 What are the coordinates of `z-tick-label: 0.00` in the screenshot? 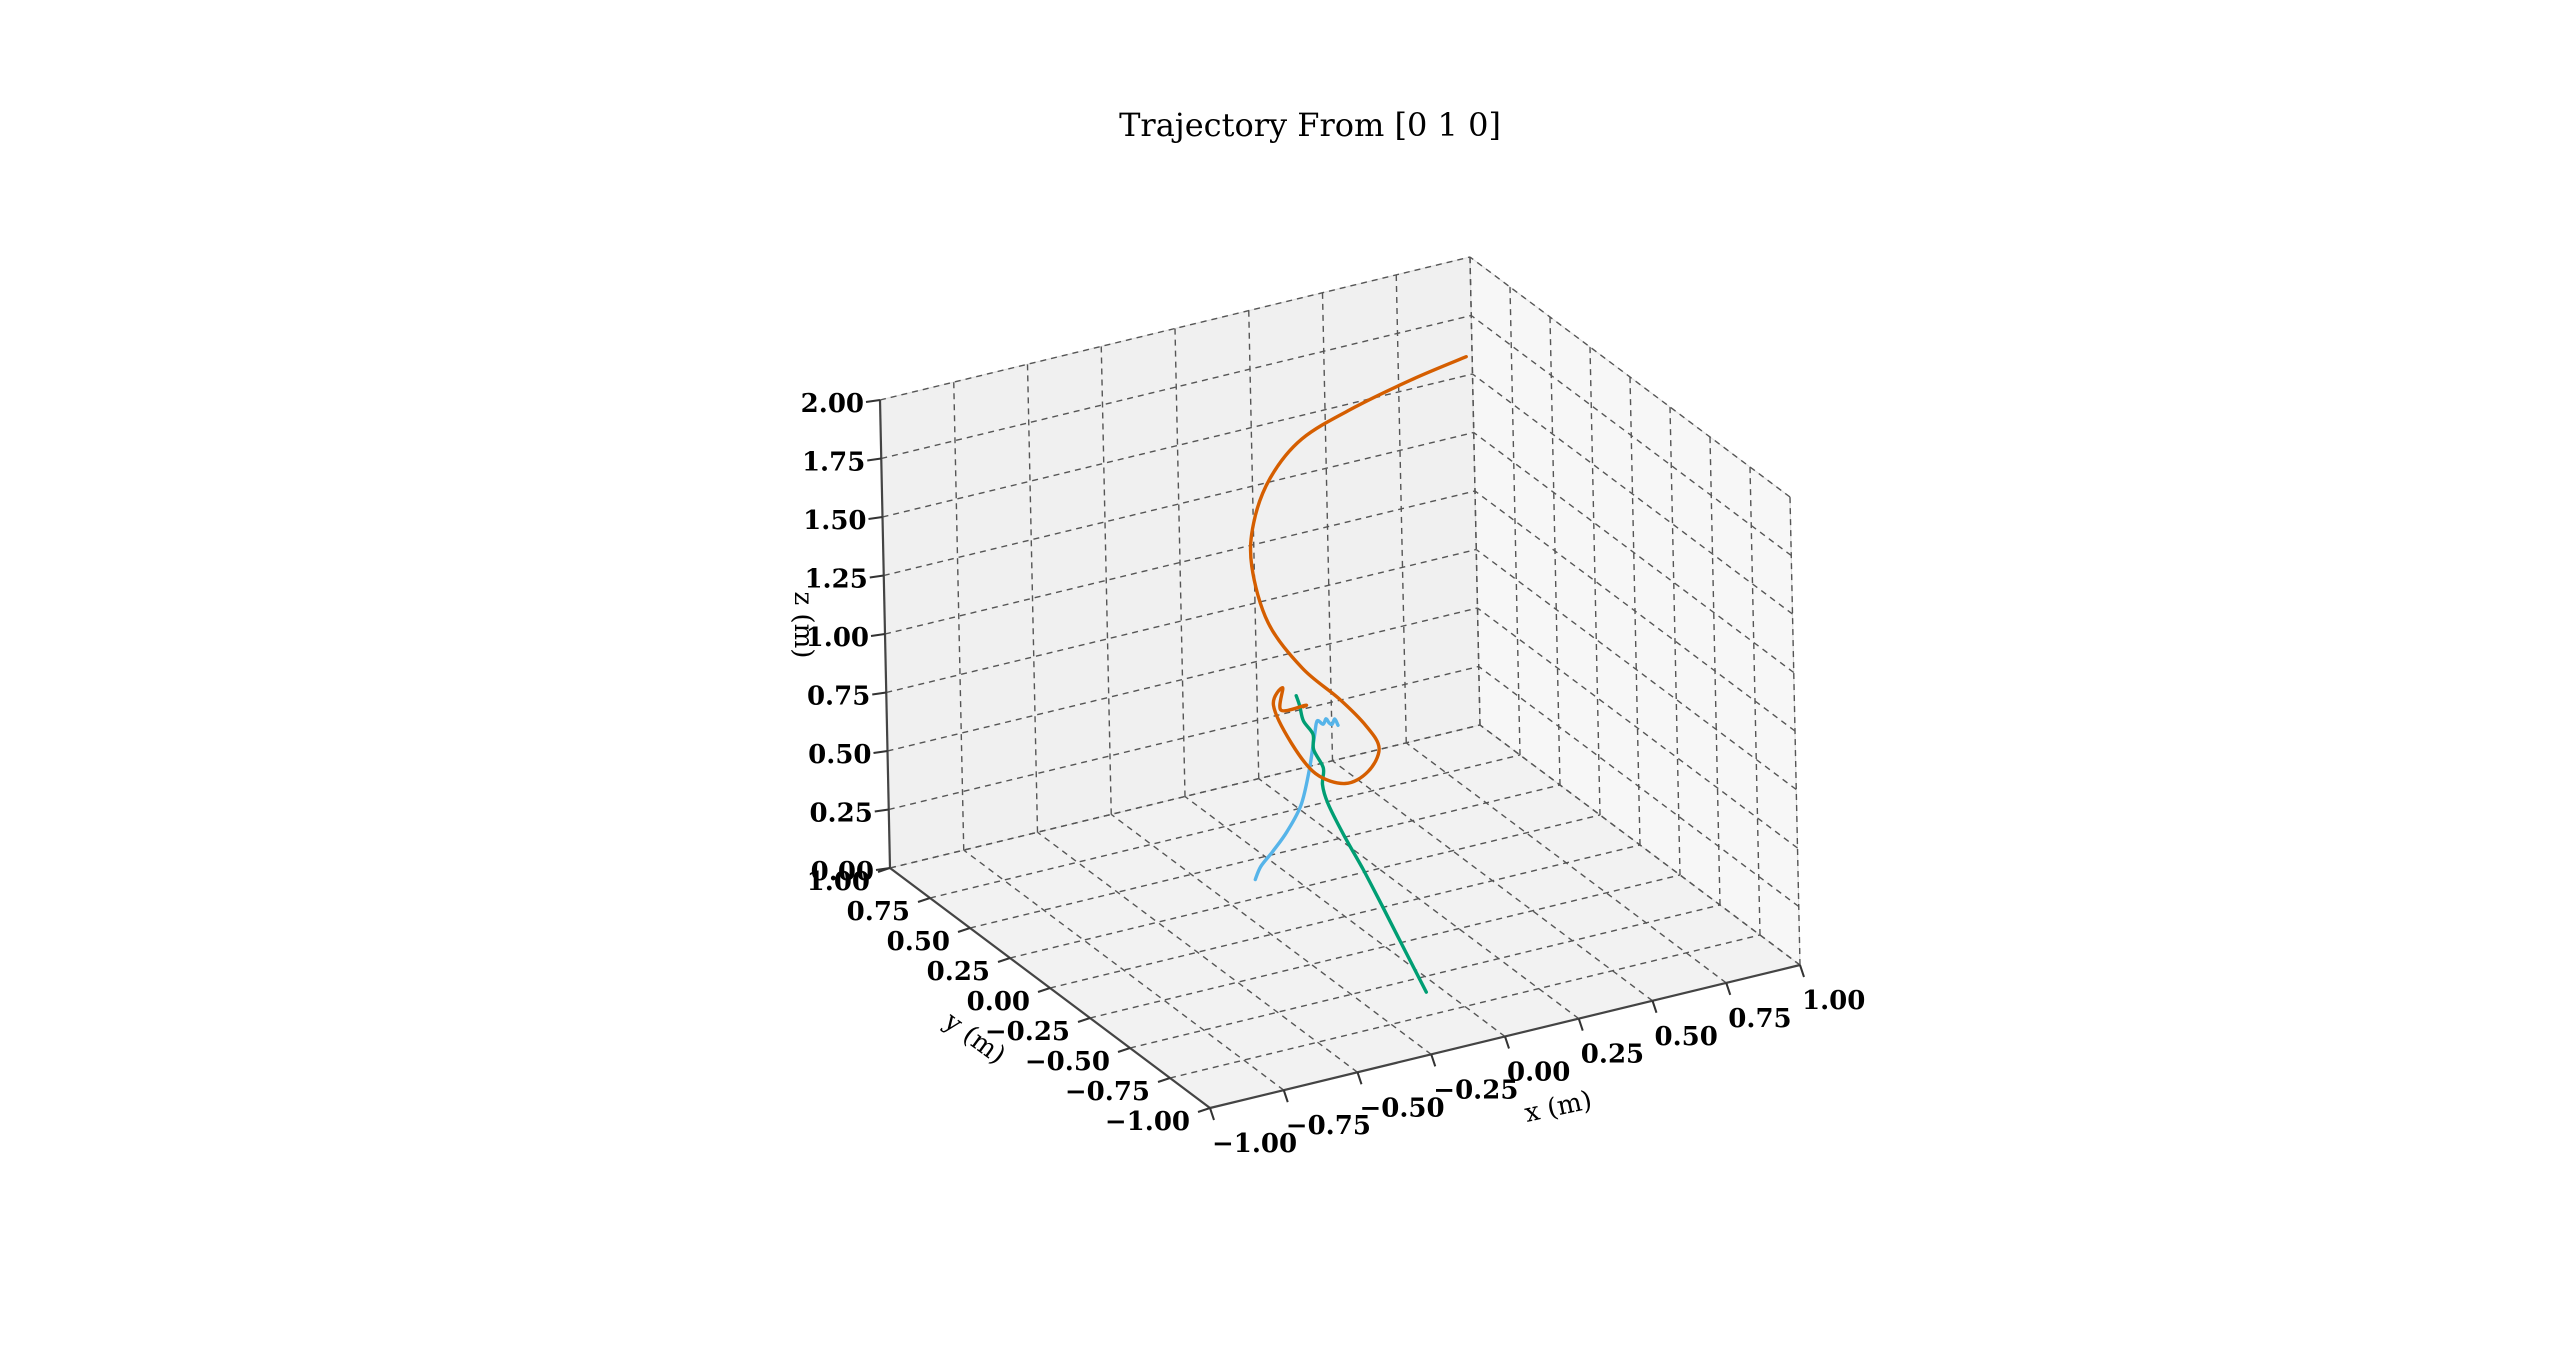 It's located at (842, 872).